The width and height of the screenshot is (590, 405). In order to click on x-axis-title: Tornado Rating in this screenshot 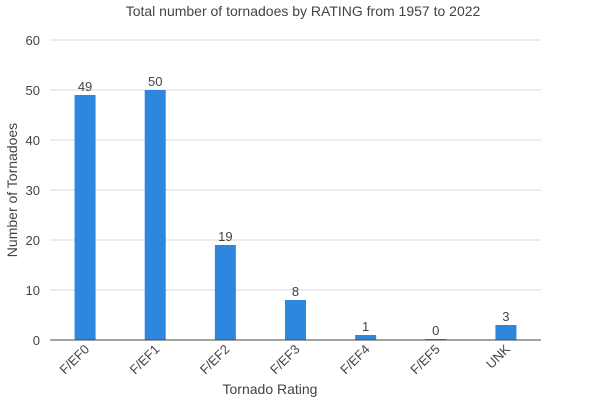, I will do `click(270, 389)`.